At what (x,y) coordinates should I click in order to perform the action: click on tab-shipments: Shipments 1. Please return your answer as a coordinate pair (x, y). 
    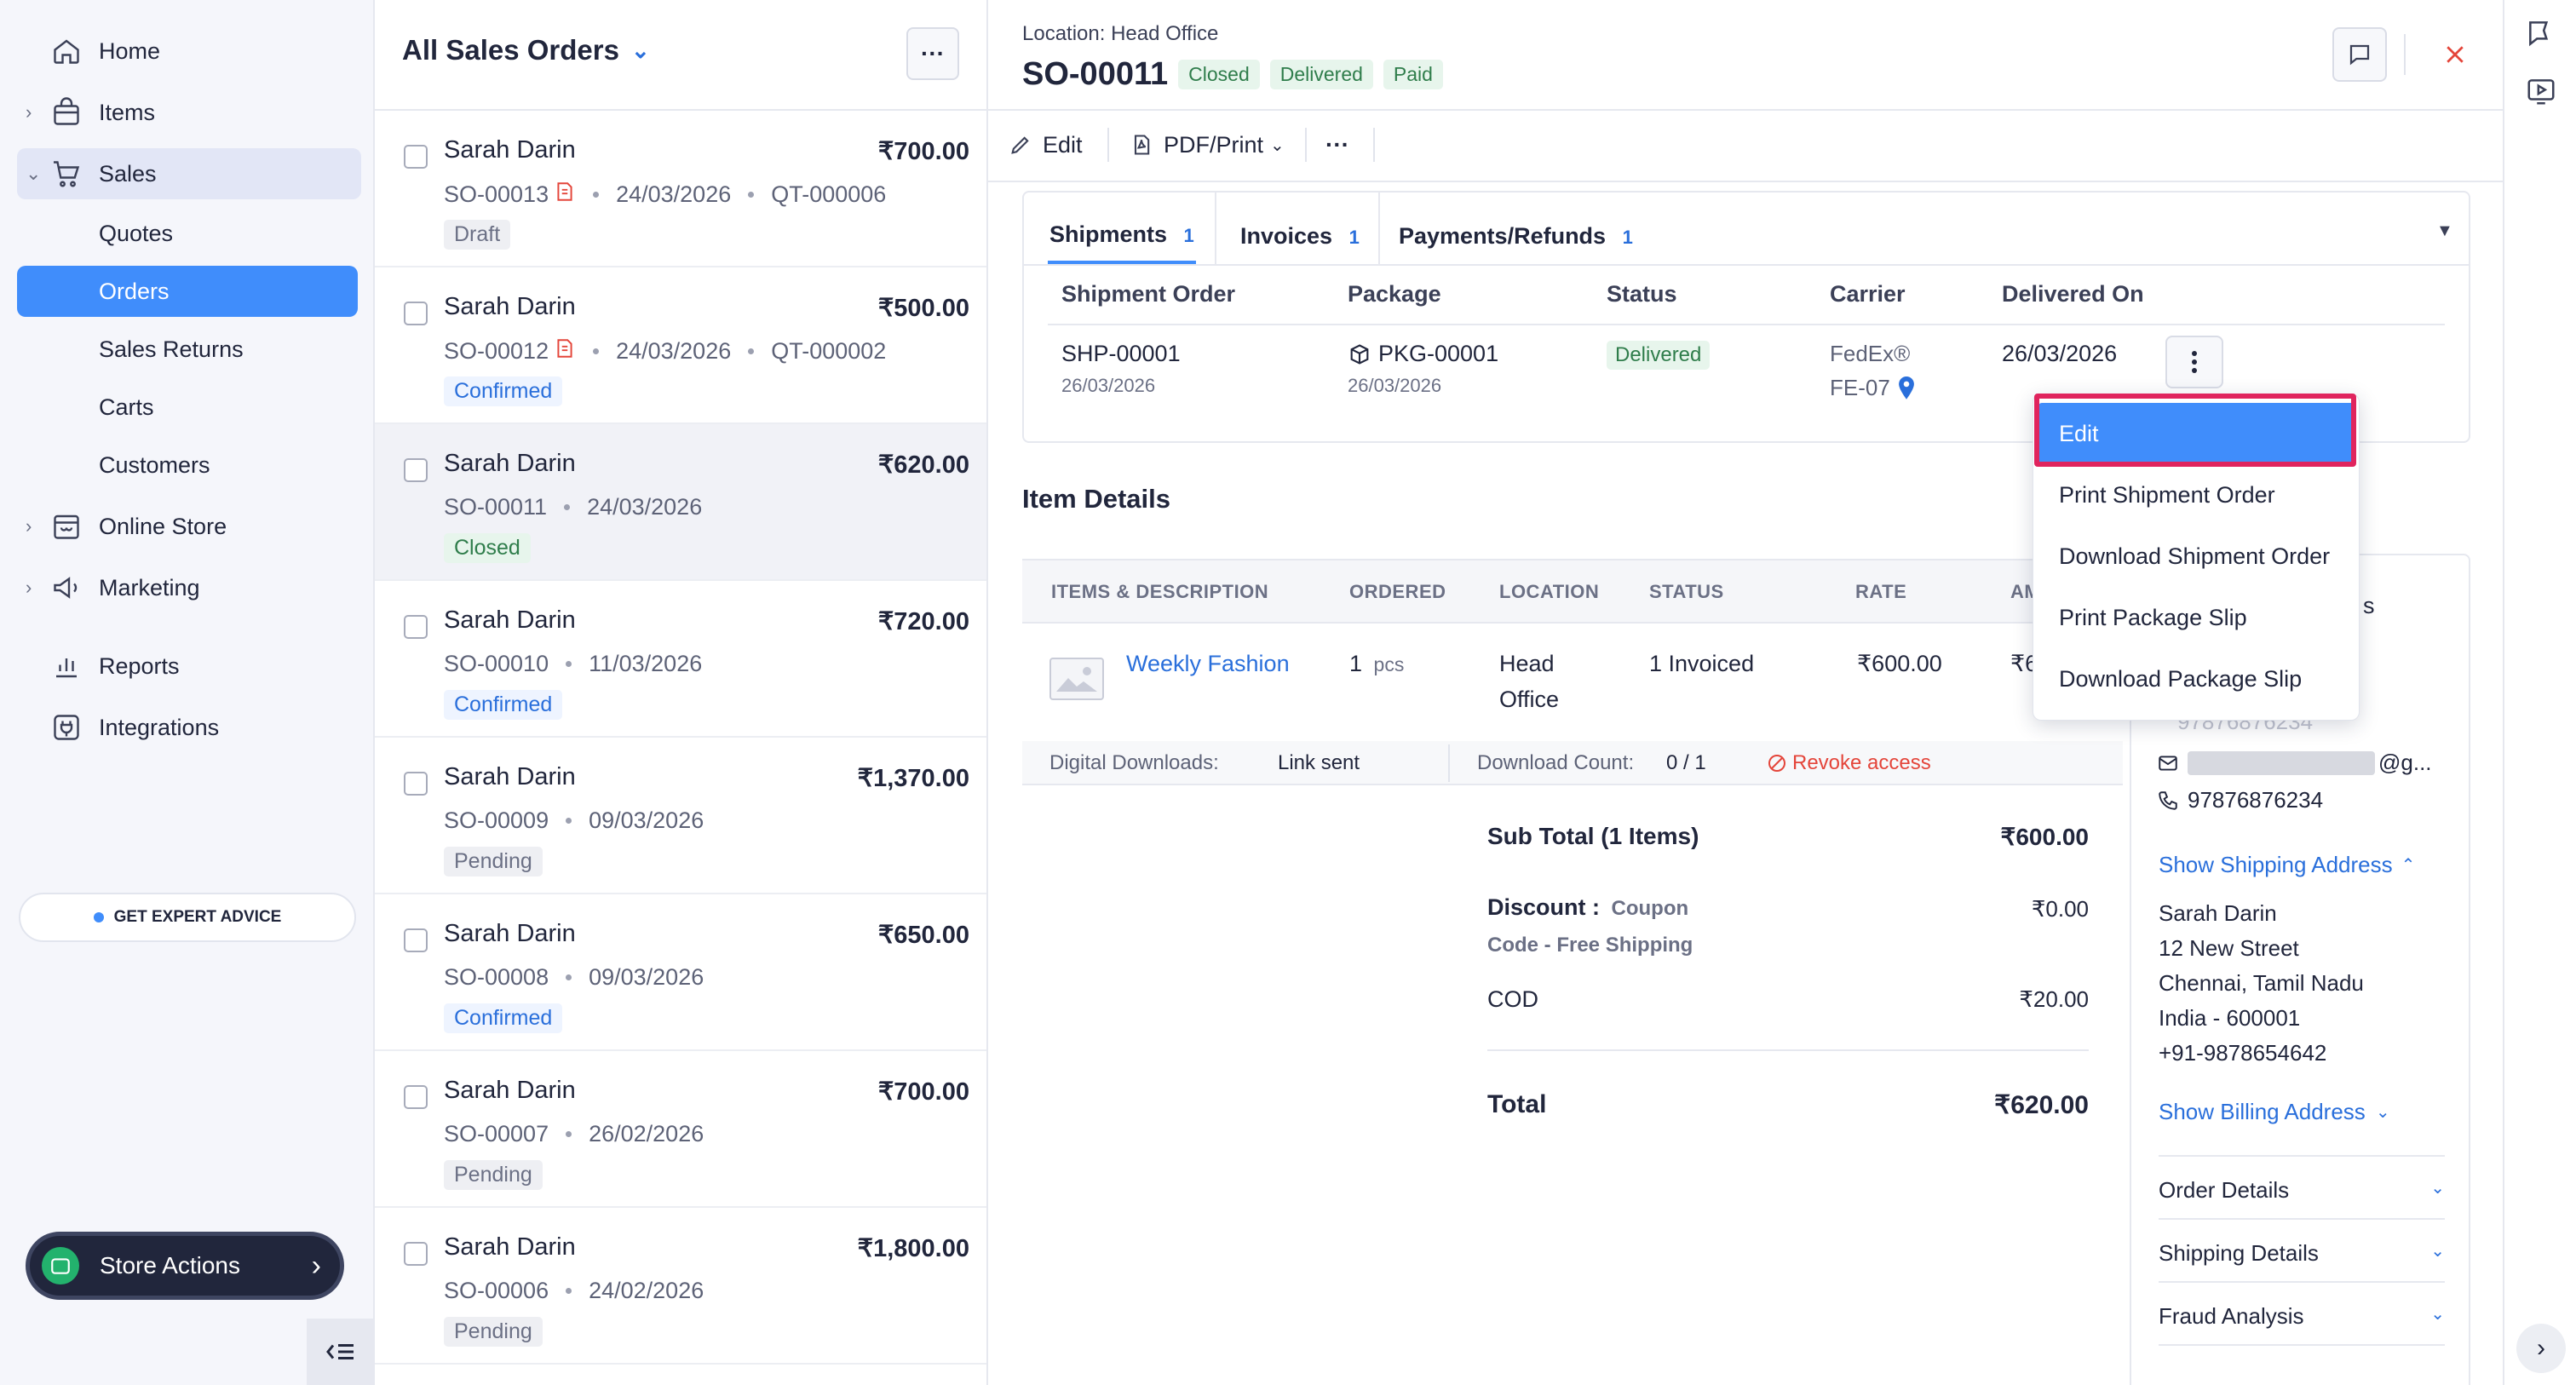
    Looking at the image, I should click on (1122, 235).